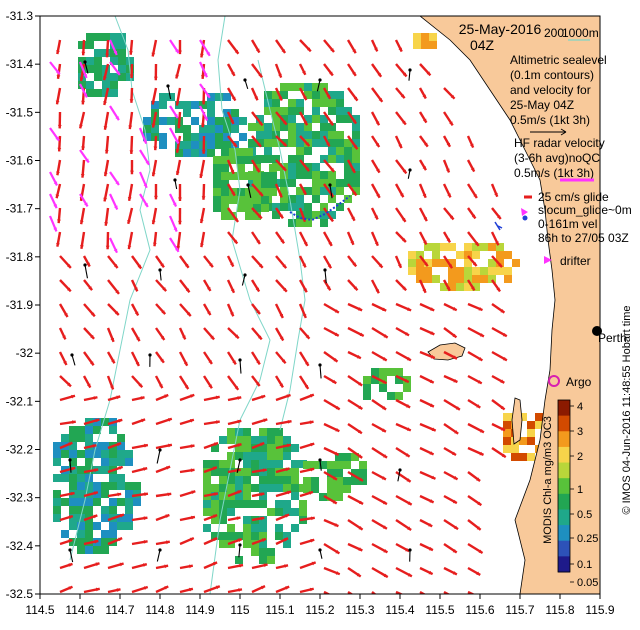 The width and height of the screenshot is (640, 630). I want to click on glider-legend-line-2: slocum_glide~0m, so click(585, 210).